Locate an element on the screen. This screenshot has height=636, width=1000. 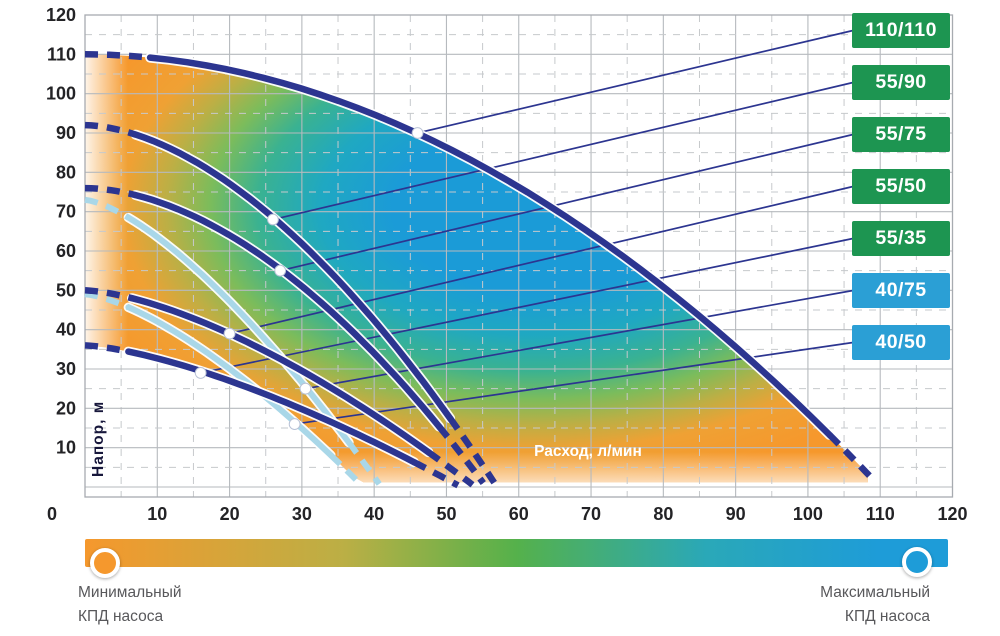
duty-point-markers is located at coordinates (309, 278).